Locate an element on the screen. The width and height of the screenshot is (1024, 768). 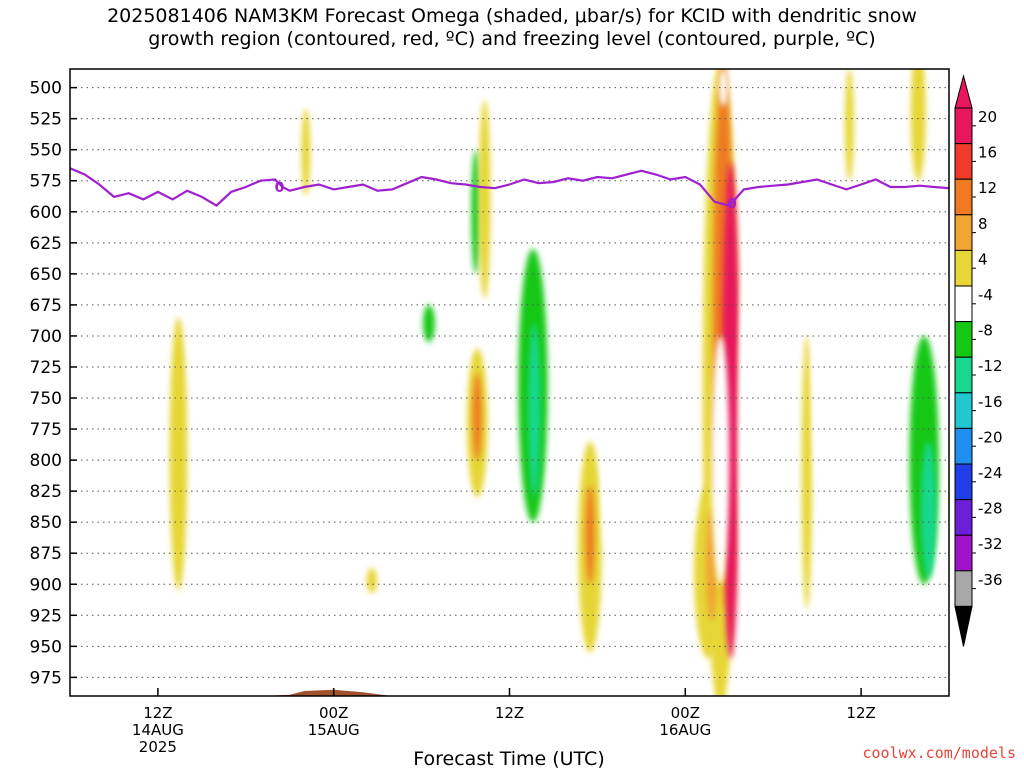
y-tick-label: 775 is located at coordinates (46, 430).